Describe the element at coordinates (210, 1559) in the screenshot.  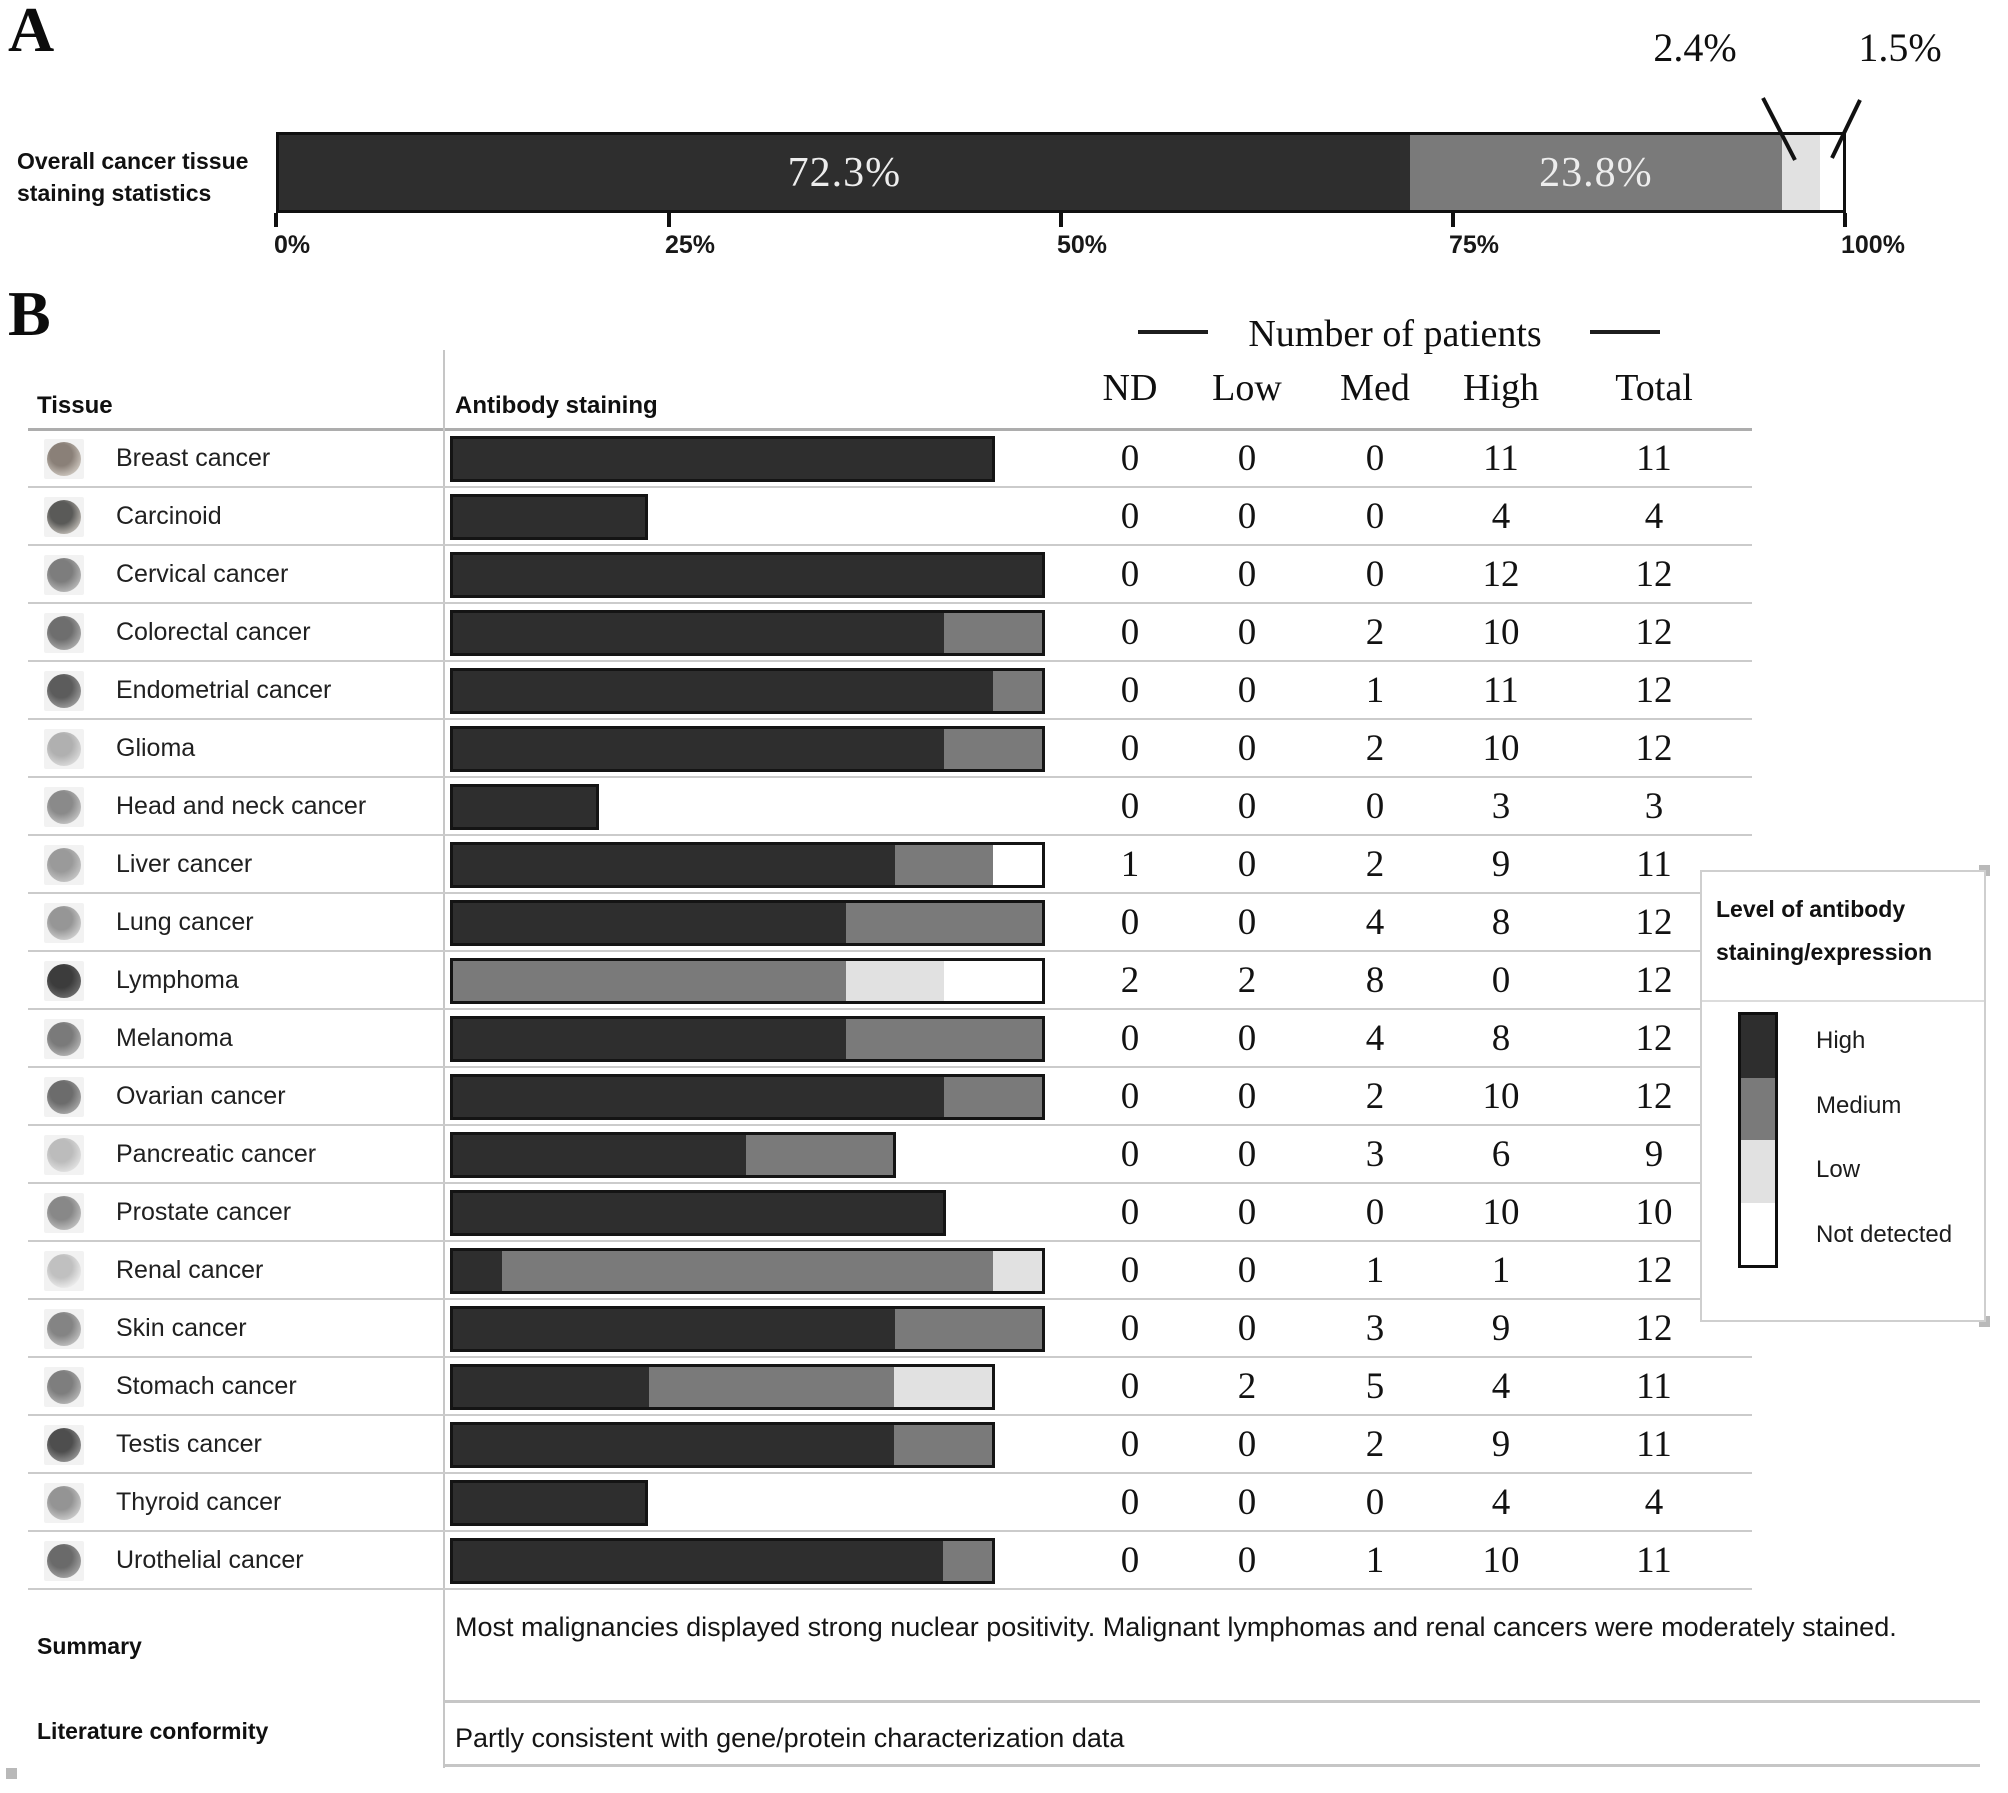
I see `tissue-name: Urothelial cancer` at that location.